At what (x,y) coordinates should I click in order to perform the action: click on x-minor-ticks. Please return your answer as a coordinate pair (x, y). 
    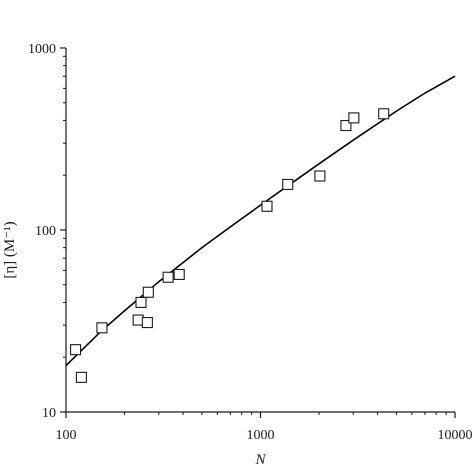
    Looking at the image, I should click on (285, 413).